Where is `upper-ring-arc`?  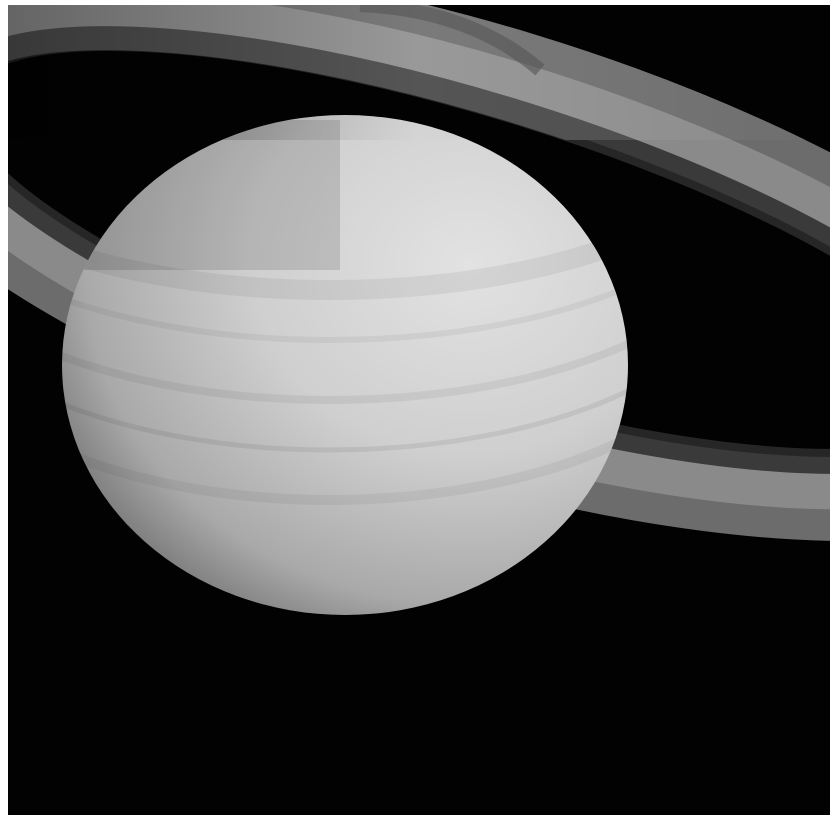
upper-ring-arc is located at coordinates (452, 40).